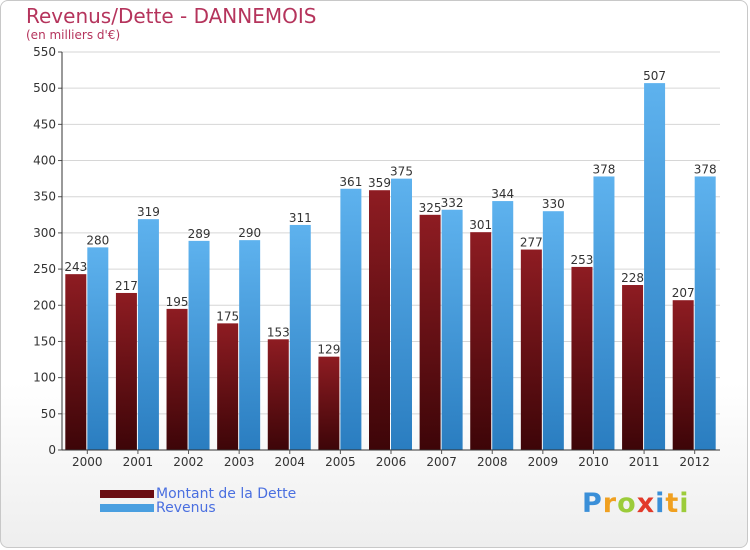 This screenshot has width=750, height=550. Describe the element at coordinates (328, 350) in the screenshot. I see `data-label-debt: 129` at that location.